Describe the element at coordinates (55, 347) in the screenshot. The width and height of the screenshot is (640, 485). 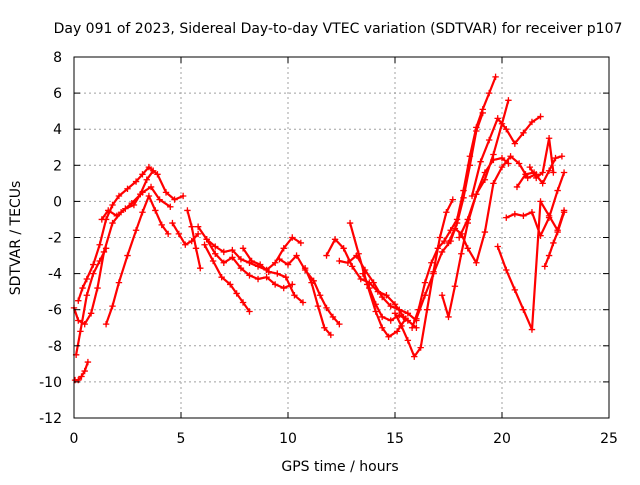
I see `y-tick-label: -8` at that location.